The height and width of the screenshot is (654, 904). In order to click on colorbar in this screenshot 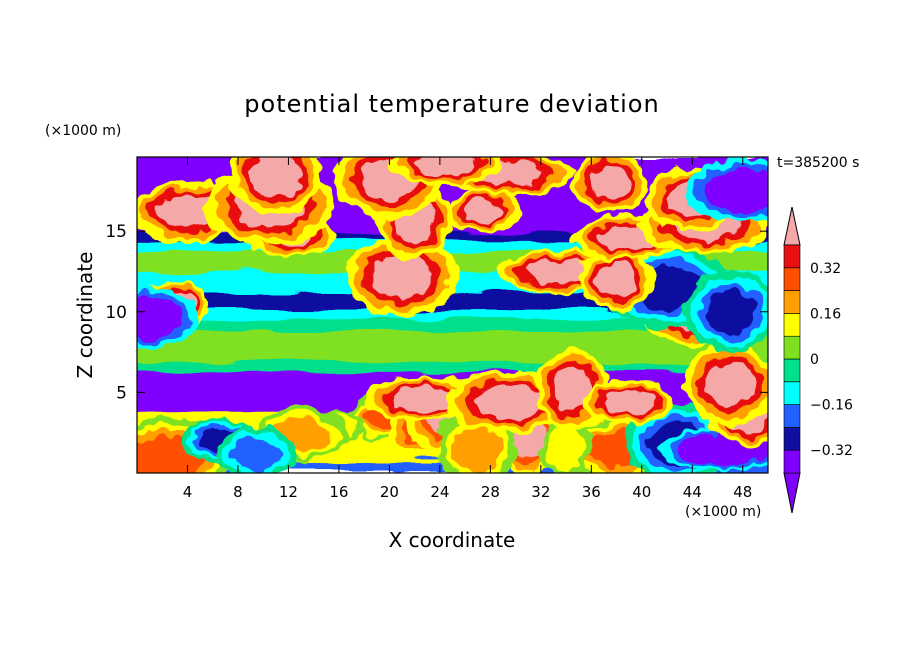, I will do `click(792, 360)`.